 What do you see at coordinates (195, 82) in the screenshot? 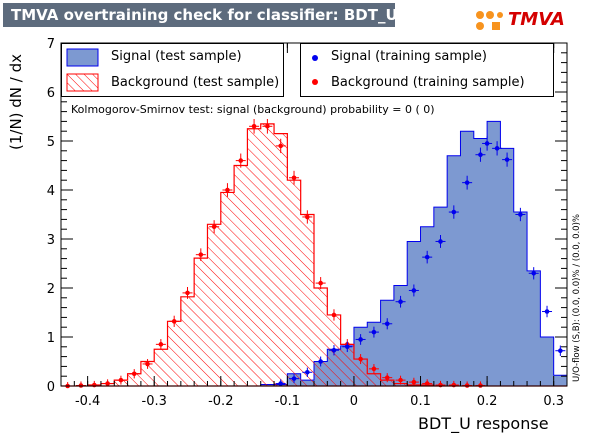
I see `legend-label-background-test: Background (test sample)` at bounding box center [195, 82].